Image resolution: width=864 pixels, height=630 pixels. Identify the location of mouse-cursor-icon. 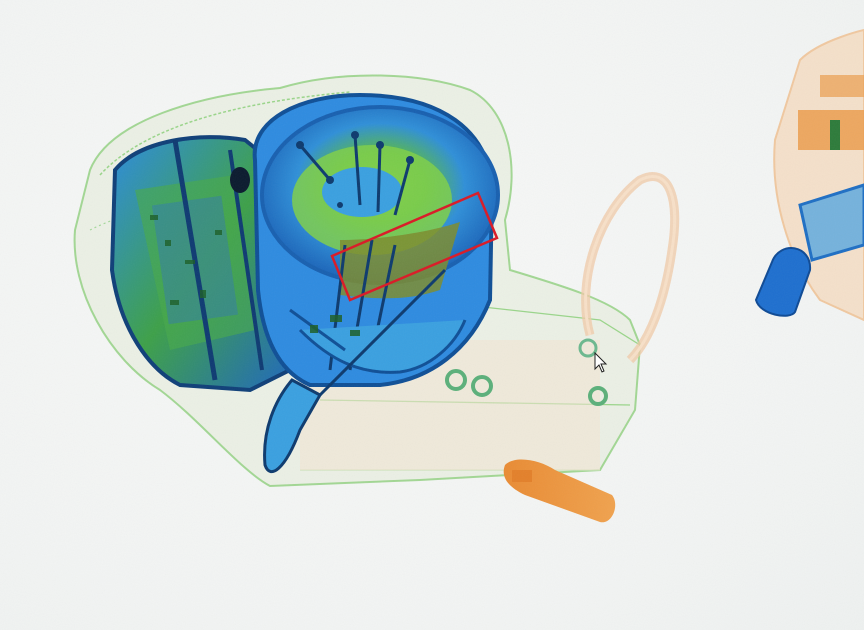
(601, 362).